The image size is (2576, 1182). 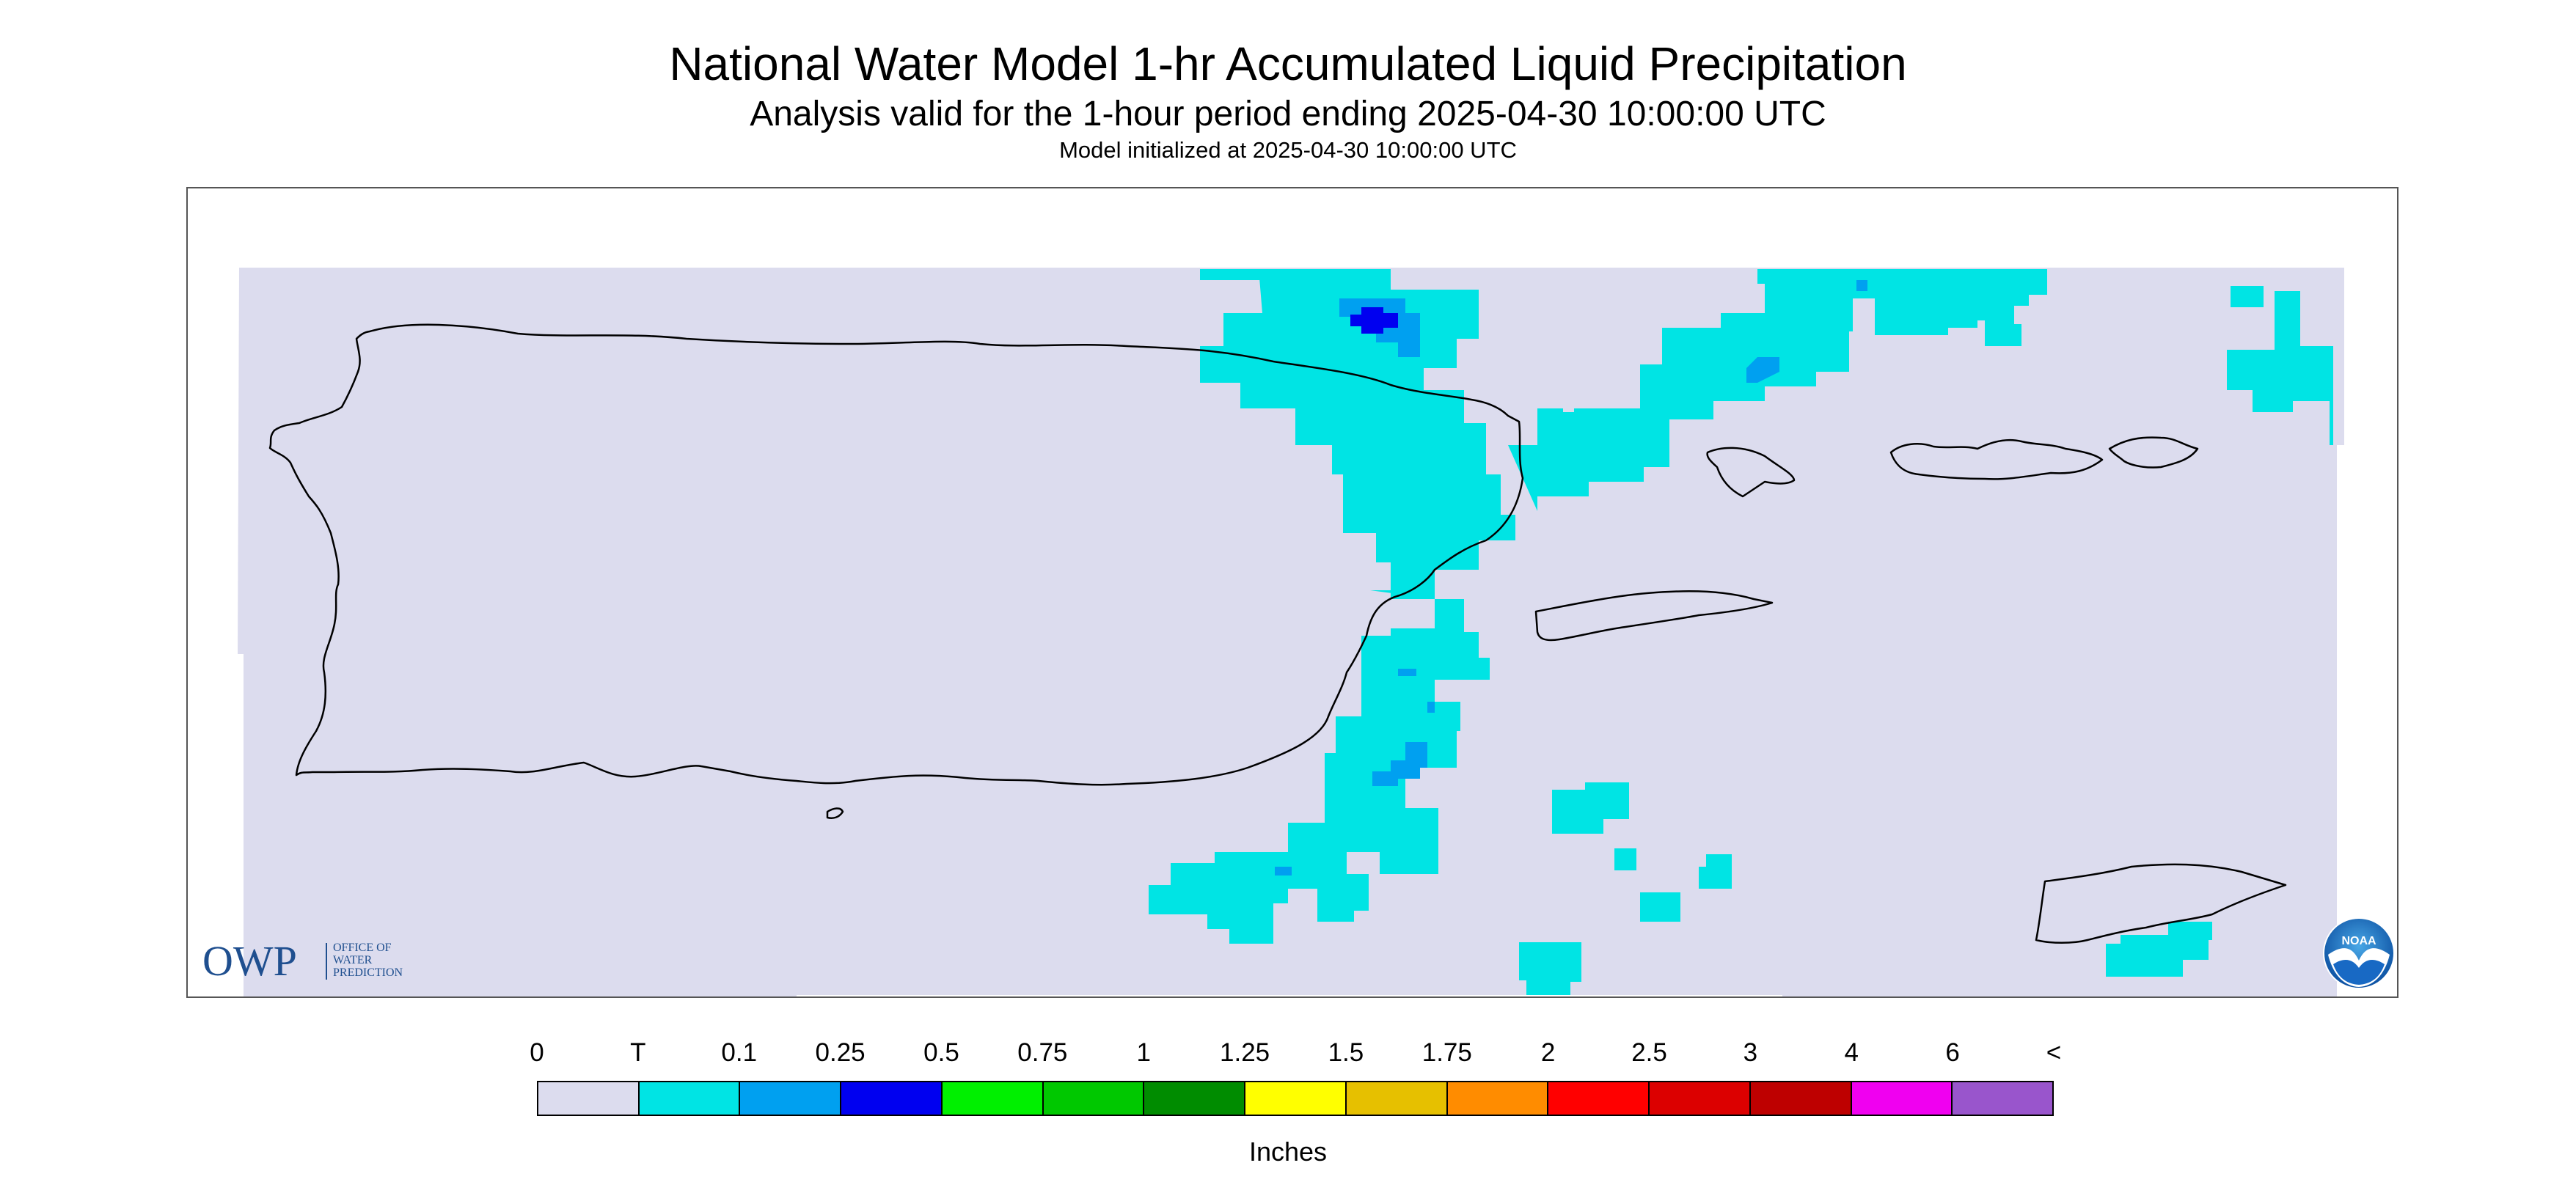 I want to click on vieques-coastline, so click(x=1654, y=616).